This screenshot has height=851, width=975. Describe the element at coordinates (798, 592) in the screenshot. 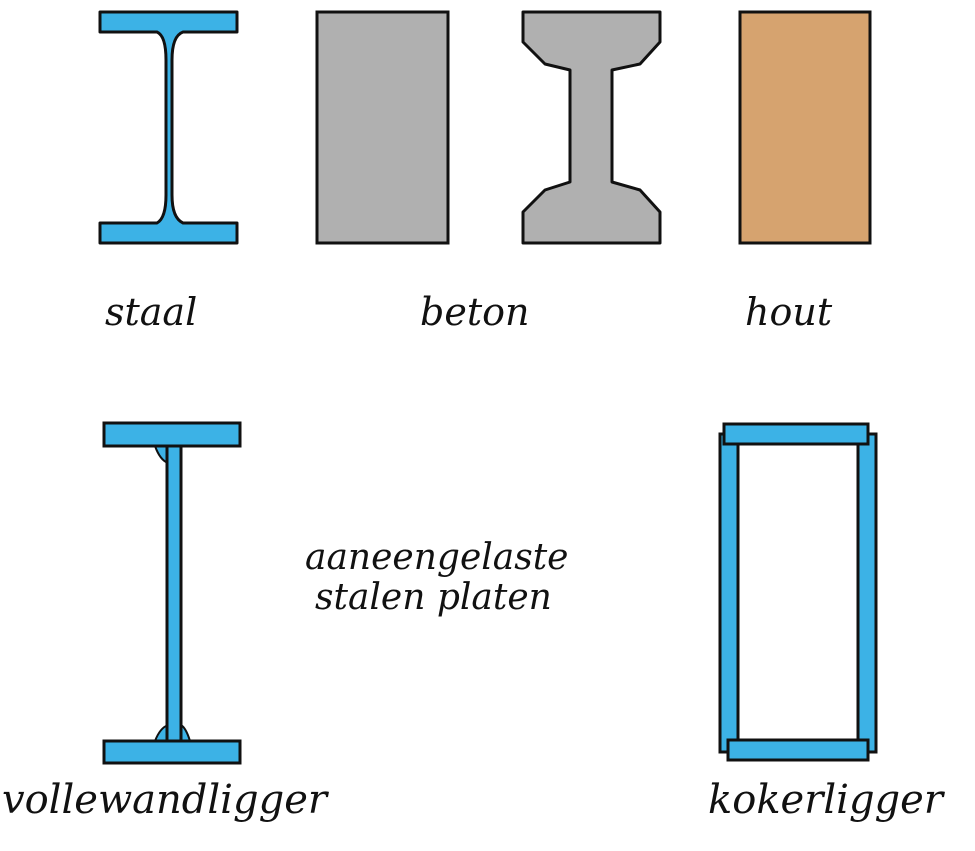

I see `box-girder` at that location.